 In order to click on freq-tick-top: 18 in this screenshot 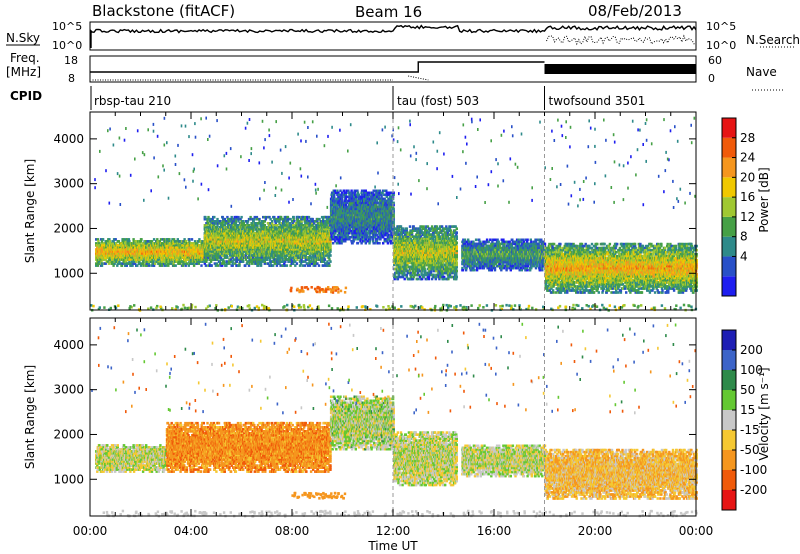, I will do `click(71, 60)`.